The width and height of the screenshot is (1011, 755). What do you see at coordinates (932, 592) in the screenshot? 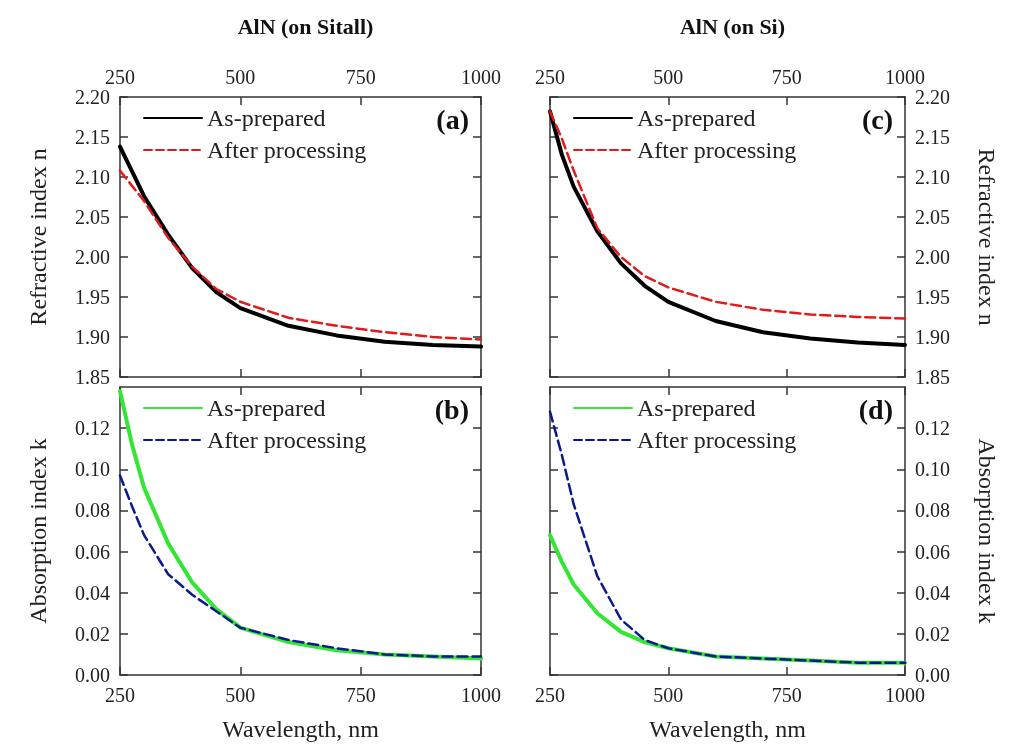
I see `y2-tick-label: 0.04` at bounding box center [932, 592].